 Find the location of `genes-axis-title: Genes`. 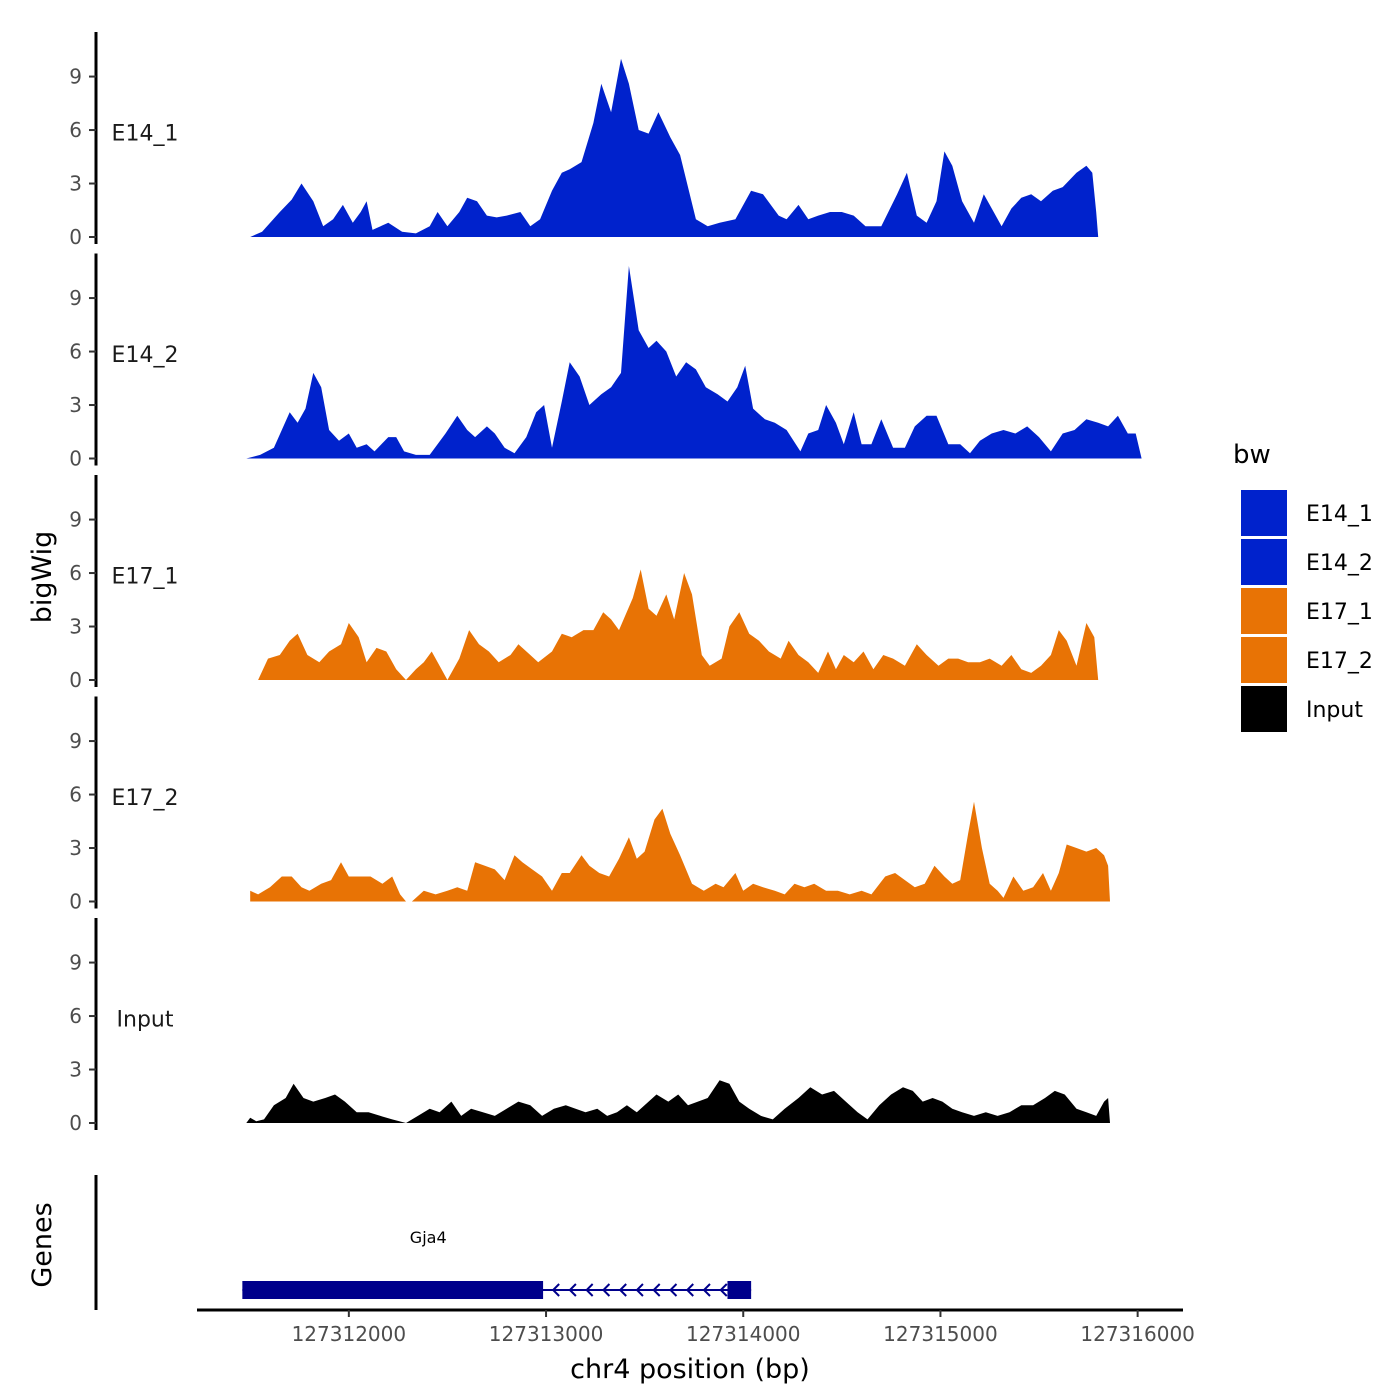

genes-axis-title: Genes is located at coordinates (42, 1244).